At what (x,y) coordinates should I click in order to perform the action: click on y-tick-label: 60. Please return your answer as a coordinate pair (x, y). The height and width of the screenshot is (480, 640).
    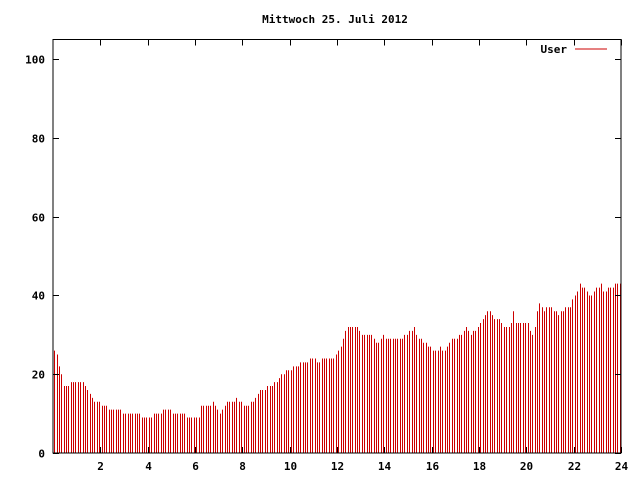
    Looking at the image, I should click on (38, 218).